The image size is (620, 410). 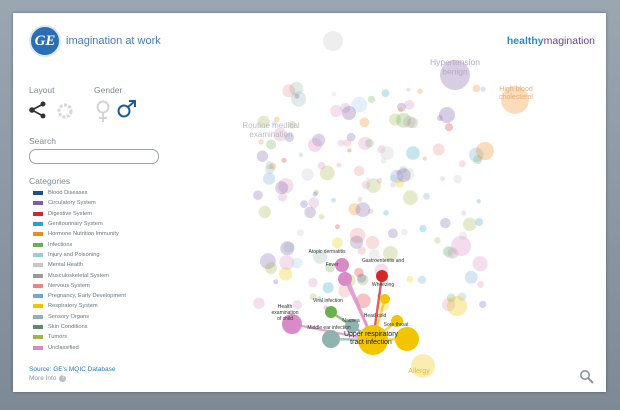 I want to click on category-item: Skin Conditions, so click(x=79, y=327).